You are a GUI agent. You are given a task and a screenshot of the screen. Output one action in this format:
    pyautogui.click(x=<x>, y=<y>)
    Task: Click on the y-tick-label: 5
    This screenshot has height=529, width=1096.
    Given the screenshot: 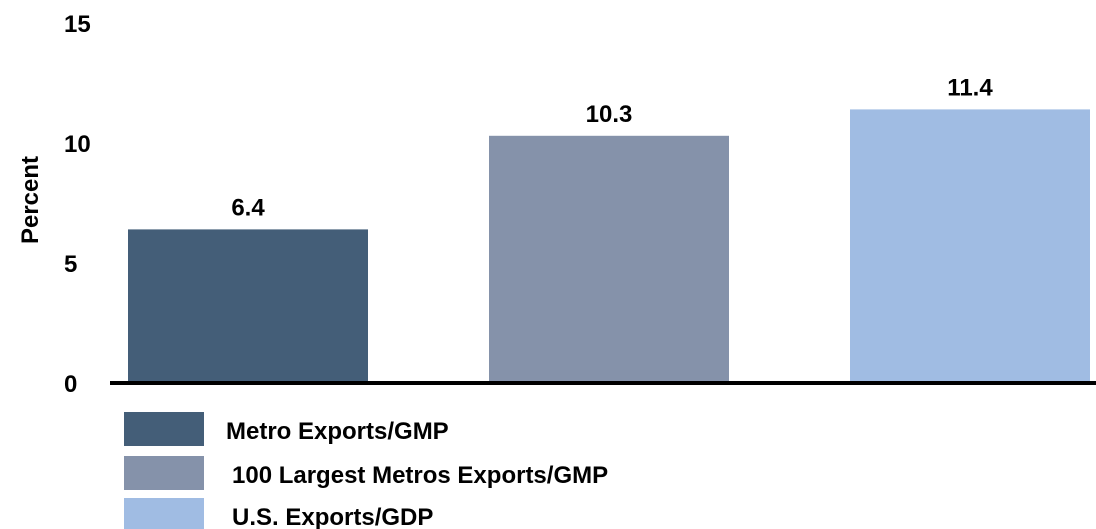 What is the action you would take?
    pyautogui.click(x=70, y=264)
    